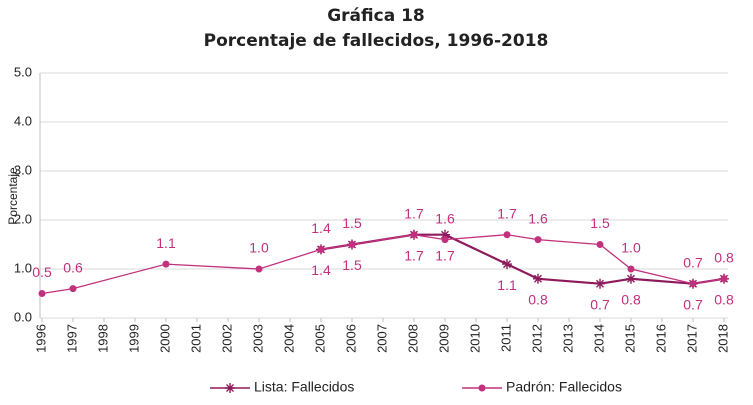 The width and height of the screenshot is (753, 405). Describe the element at coordinates (40, 338) in the screenshot. I see `x-tick-label: 1996` at that location.